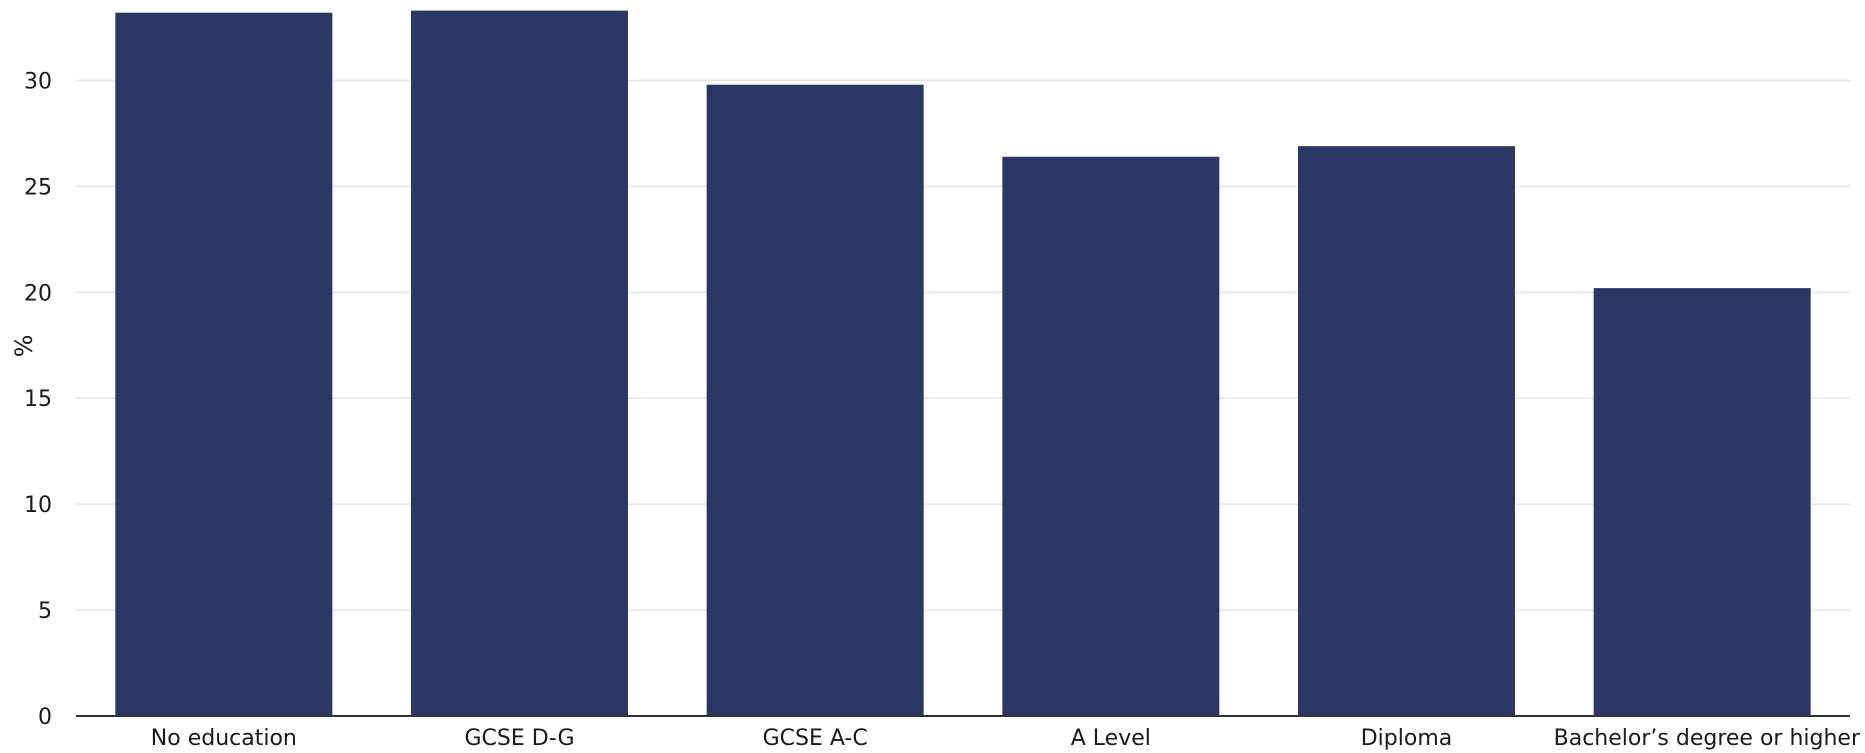 The image size is (1865, 753). Describe the element at coordinates (45, 611) in the screenshot. I see `y-tick-label: 5` at that location.